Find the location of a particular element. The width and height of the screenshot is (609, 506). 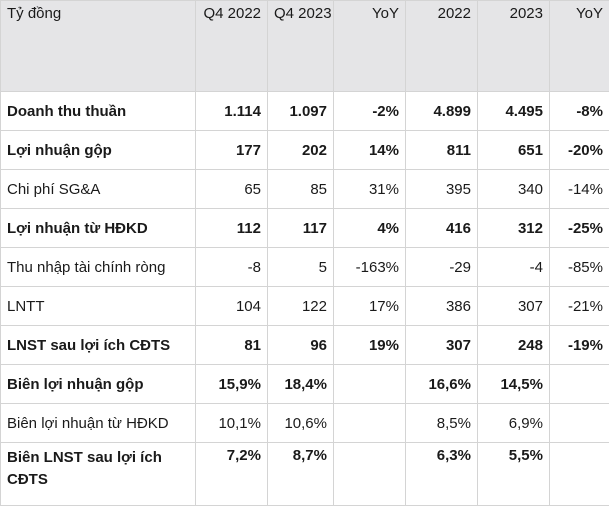

column-header-yoy-year: YoY is located at coordinates (579, 46).